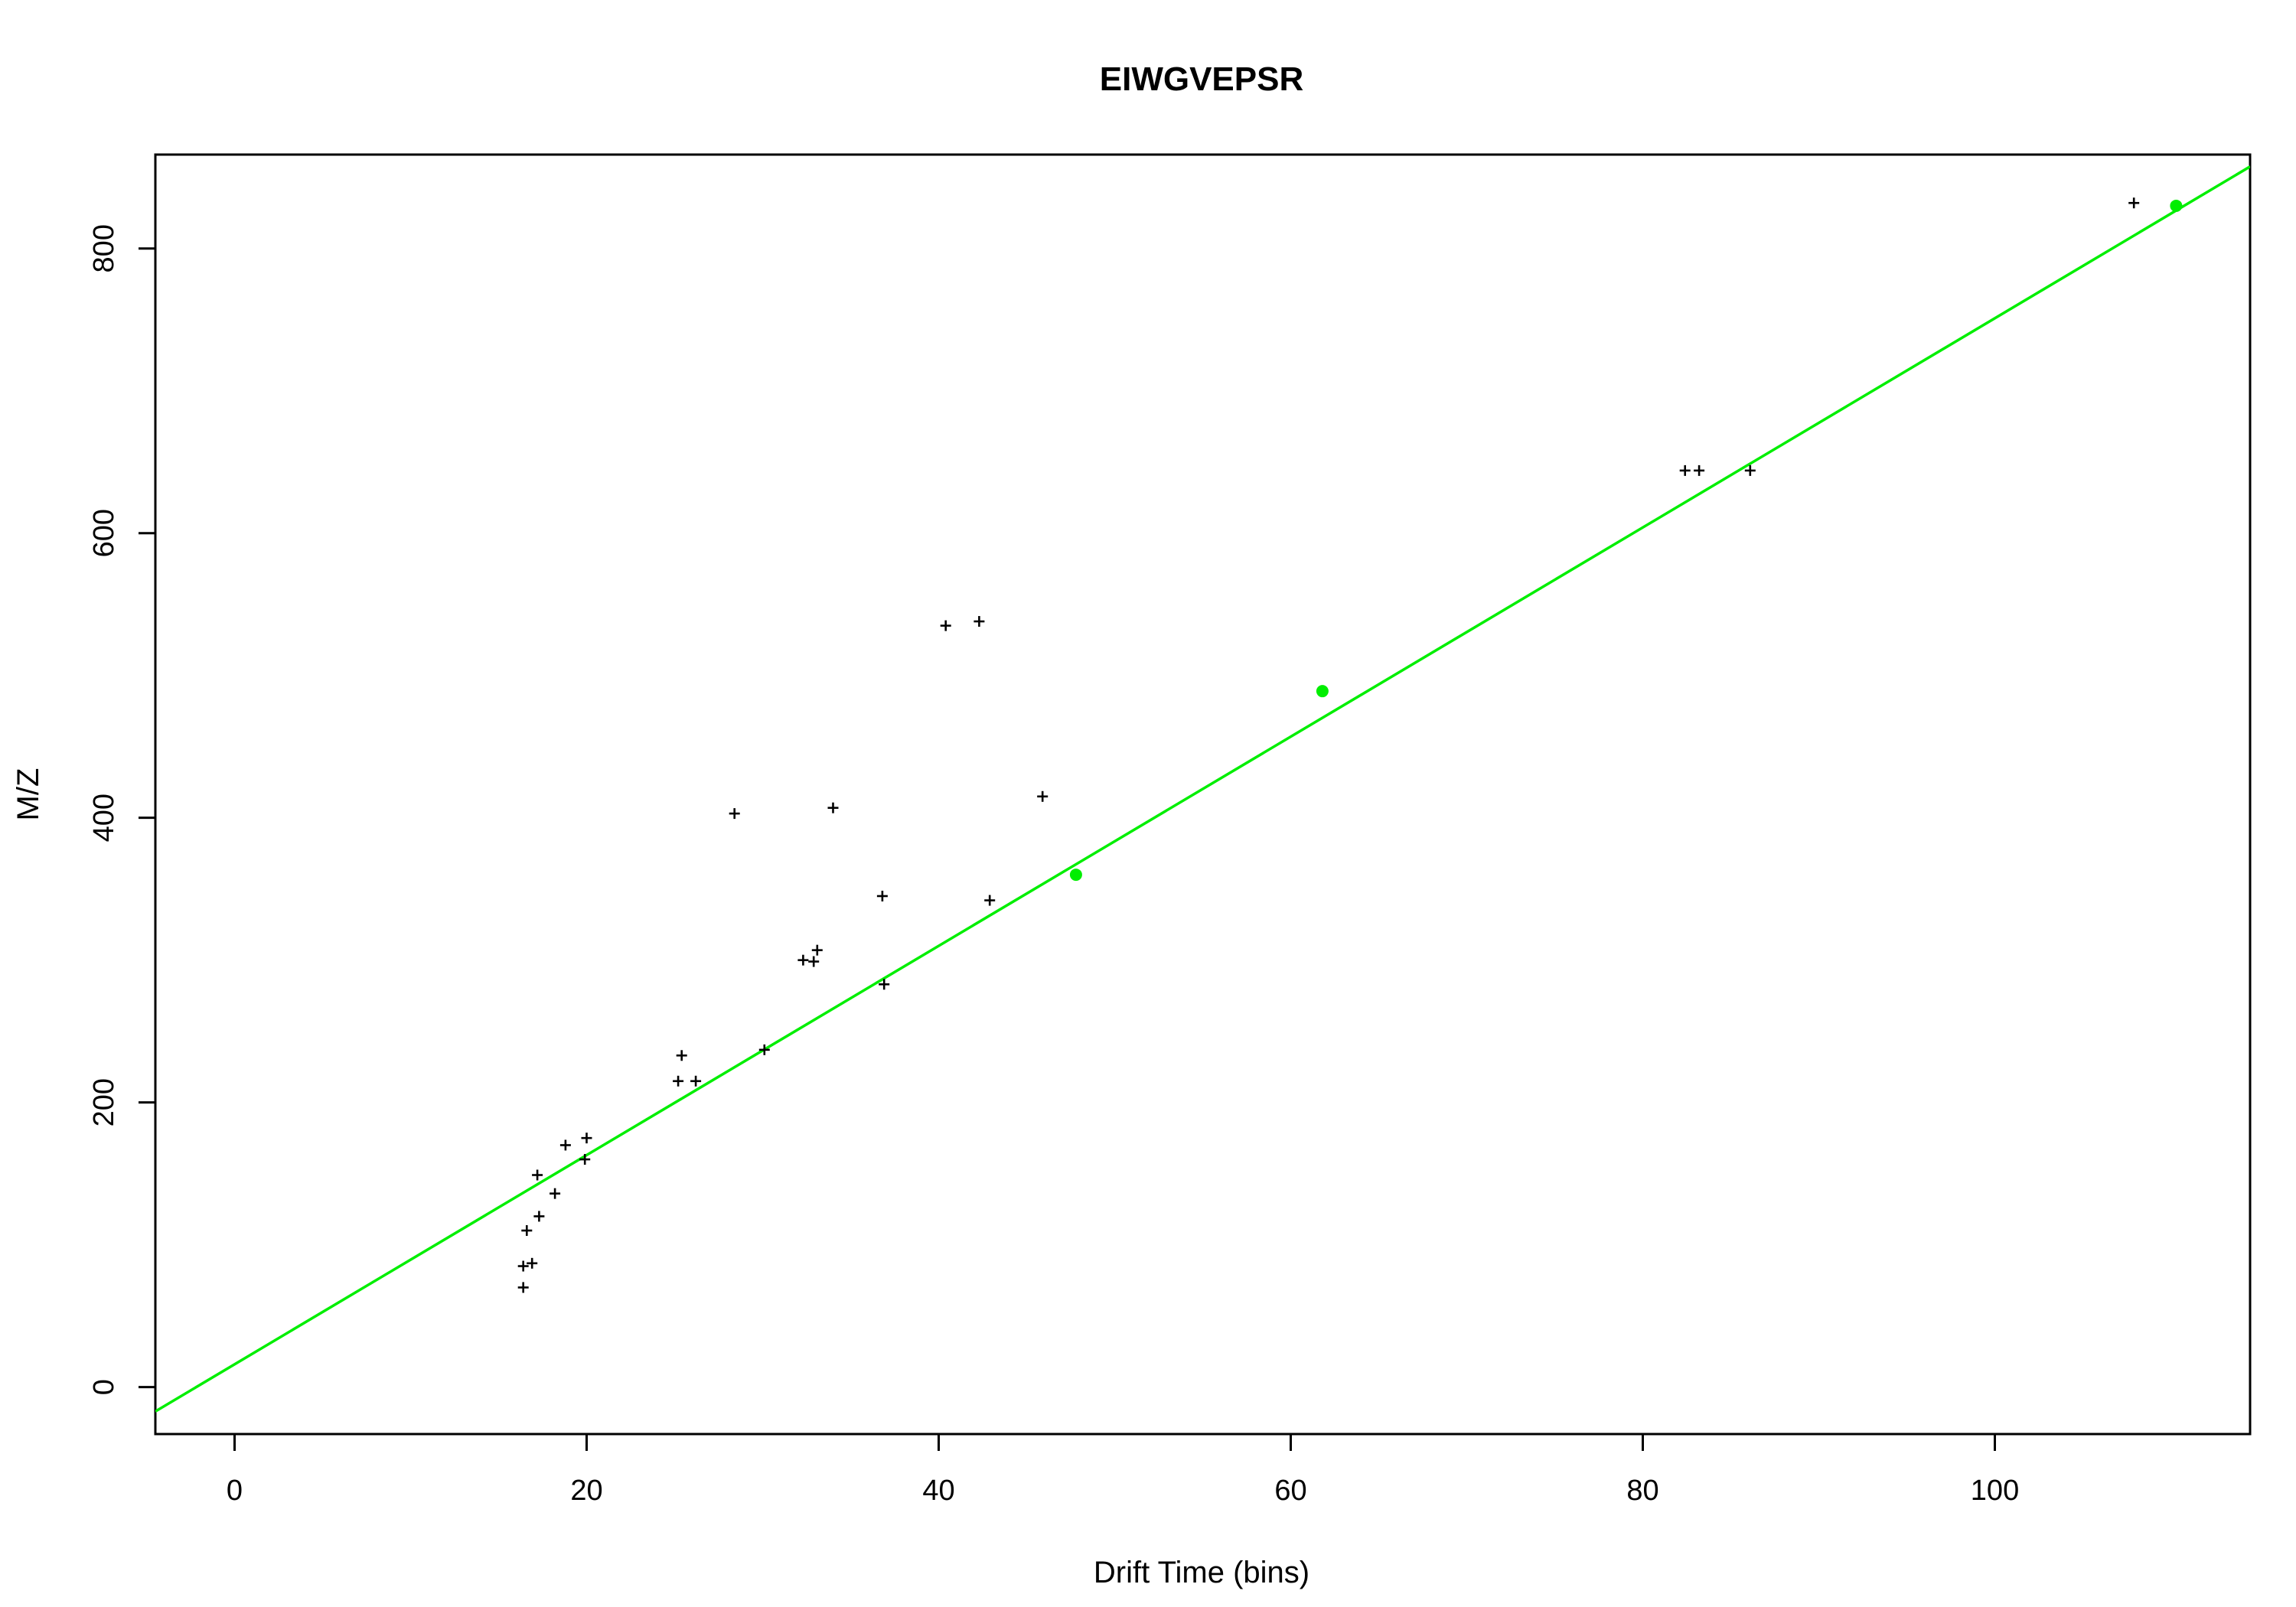 Image resolution: width=2296 pixels, height=1607 pixels. Describe the element at coordinates (104, 1102) in the screenshot. I see `y-tick-label: 200` at that location.